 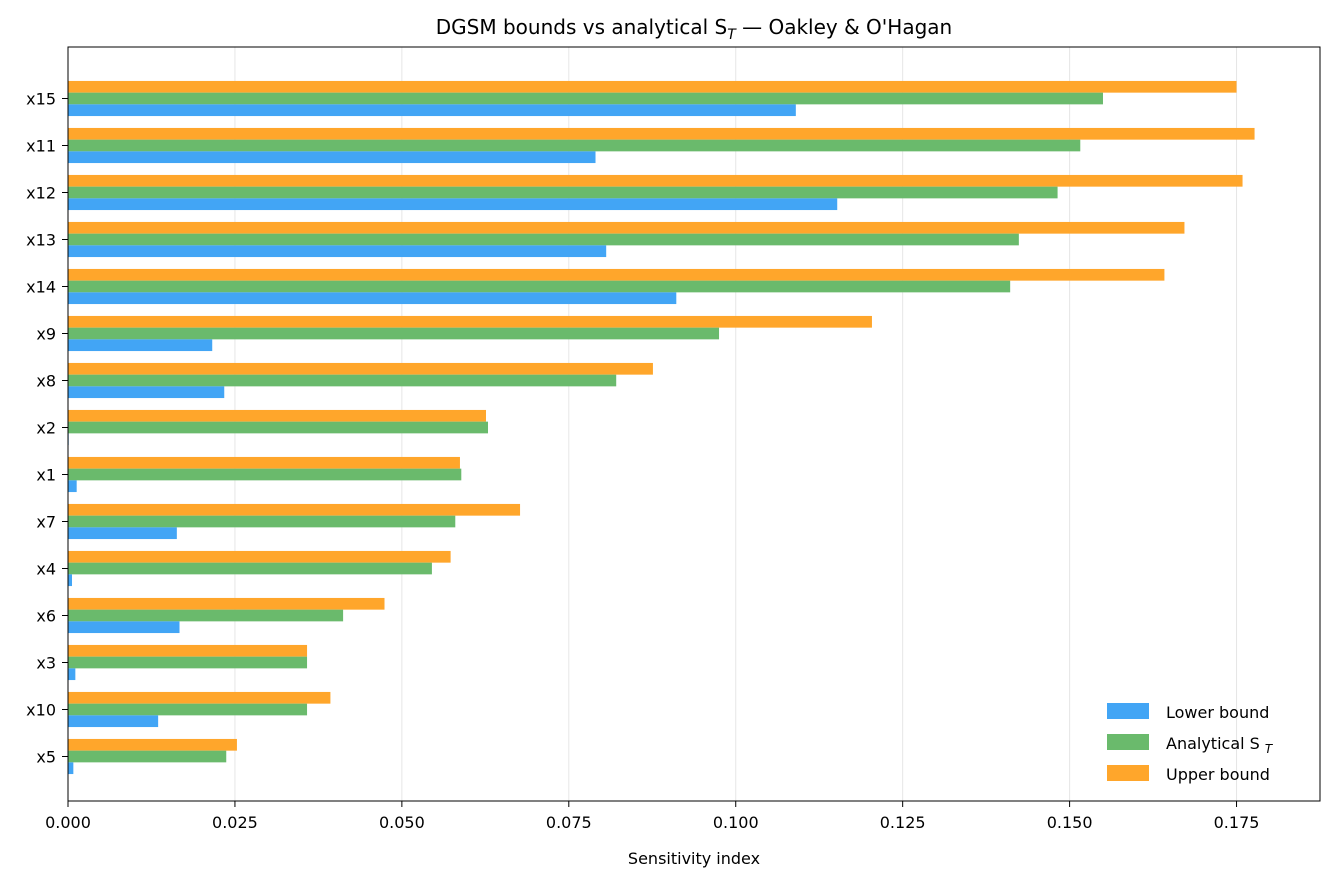 What do you see at coordinates (337, 251) in the screenshot?
I see `bar-x13-lower-bound` at bounding box center [337, 251].